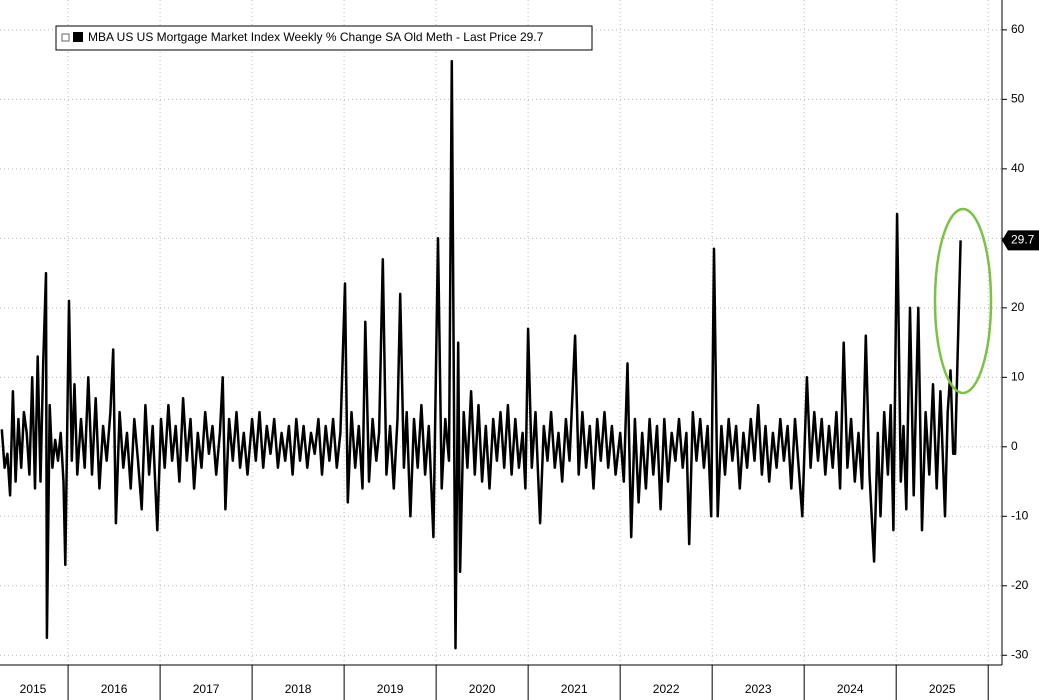 The width and height of the screenshot is (1039, 700). I want to click on x-tick-label: 2025, so click(942, 689).